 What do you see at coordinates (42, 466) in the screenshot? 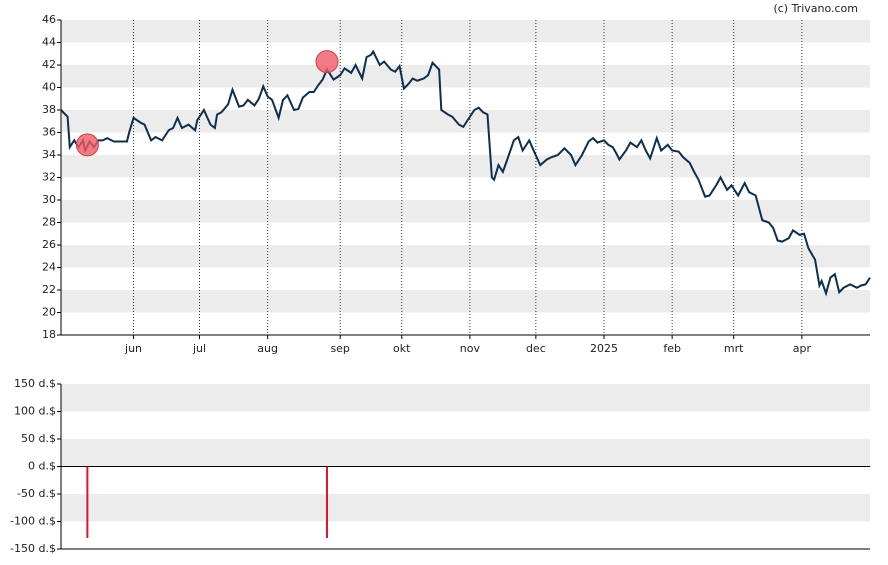
I see `y-tick-label: 0 d.$` at bounding box center [42, 466].